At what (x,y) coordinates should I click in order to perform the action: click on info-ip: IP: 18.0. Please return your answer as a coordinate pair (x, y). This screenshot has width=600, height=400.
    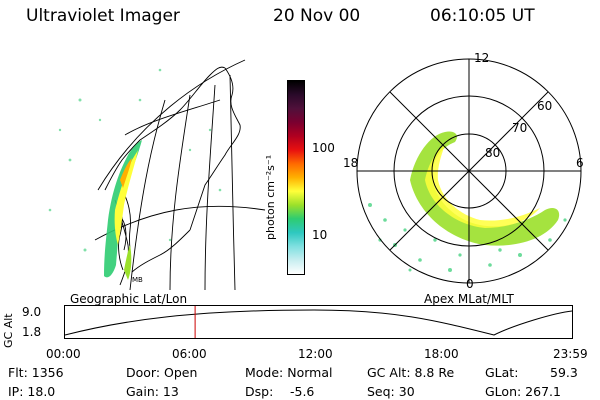
    Looking at the image, I should click on (32, 391).